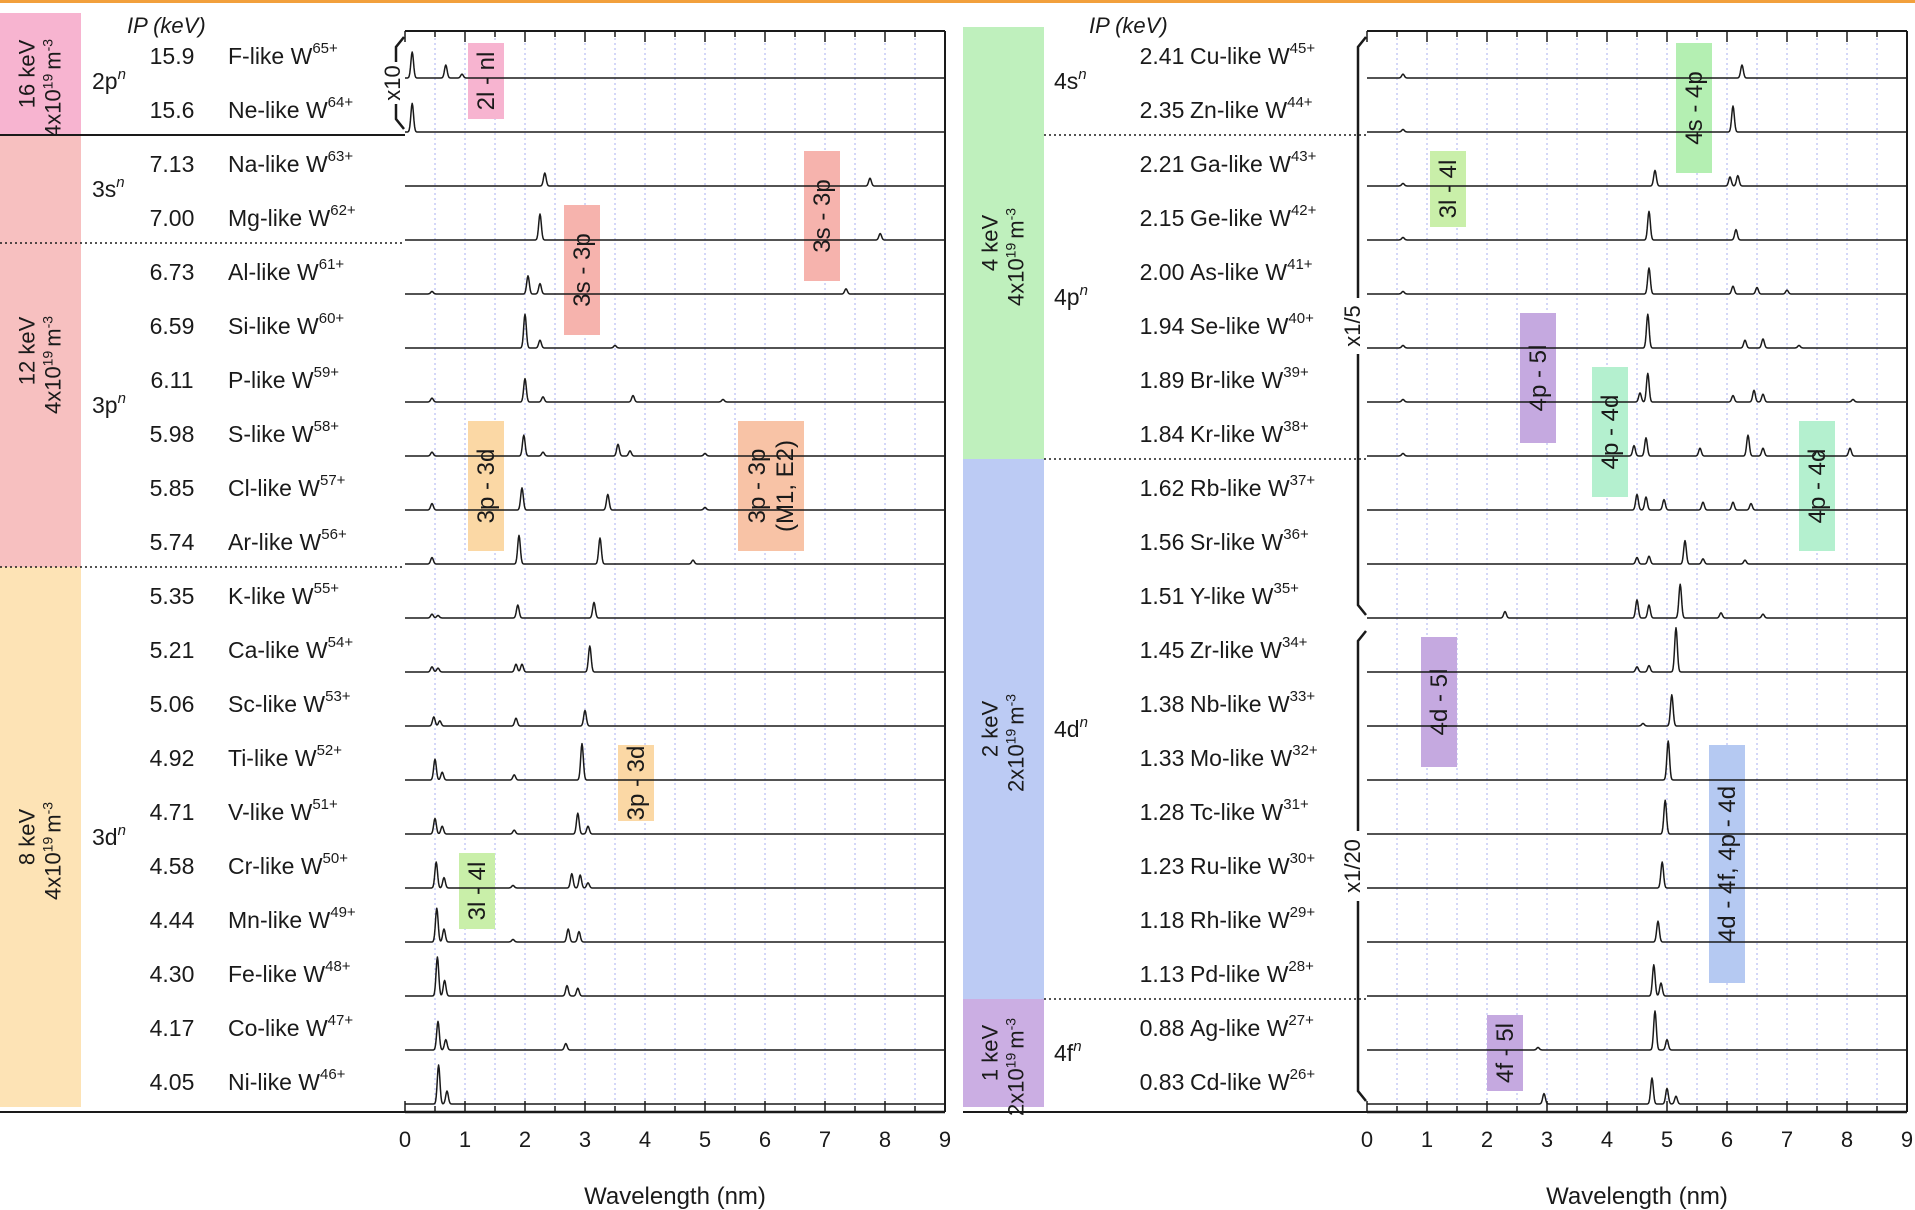 This screenshot has width=1915, height=1210. Describe the element at coordinates (172, 1082) in the screenshot. I see `ip-value: 4.05` at that location.